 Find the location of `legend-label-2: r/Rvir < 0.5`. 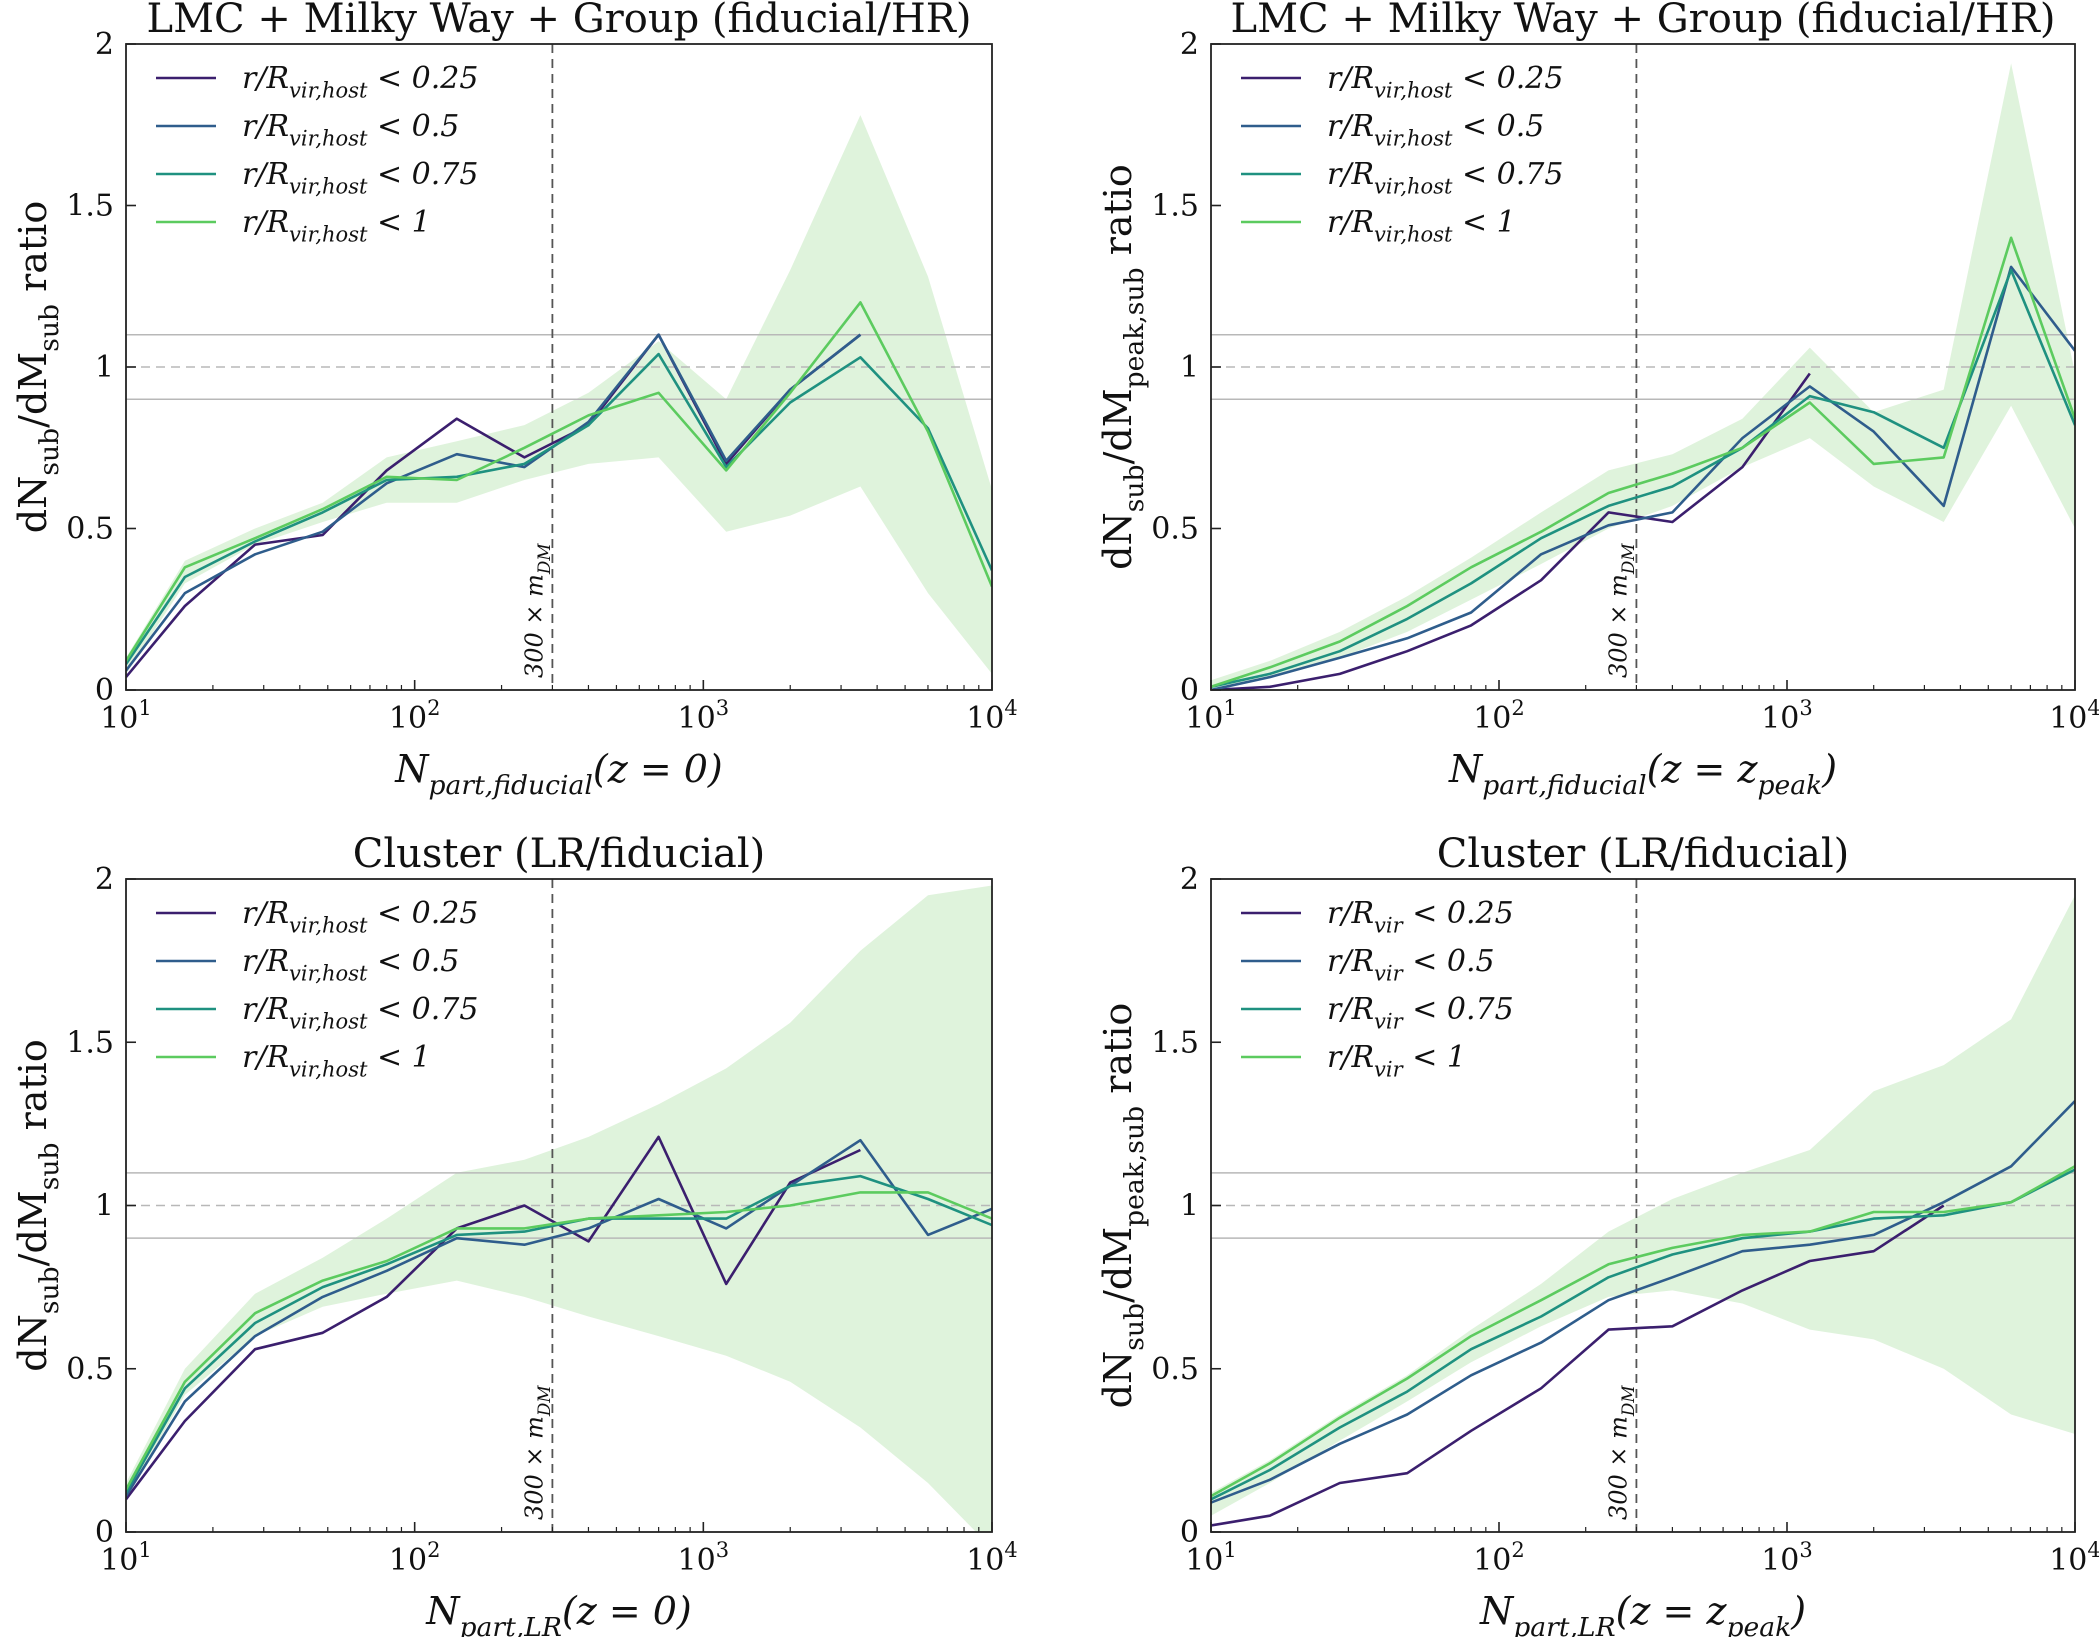

legend-label-2: r/Rvir < 0.5 is located at coordinates (1411, 965).